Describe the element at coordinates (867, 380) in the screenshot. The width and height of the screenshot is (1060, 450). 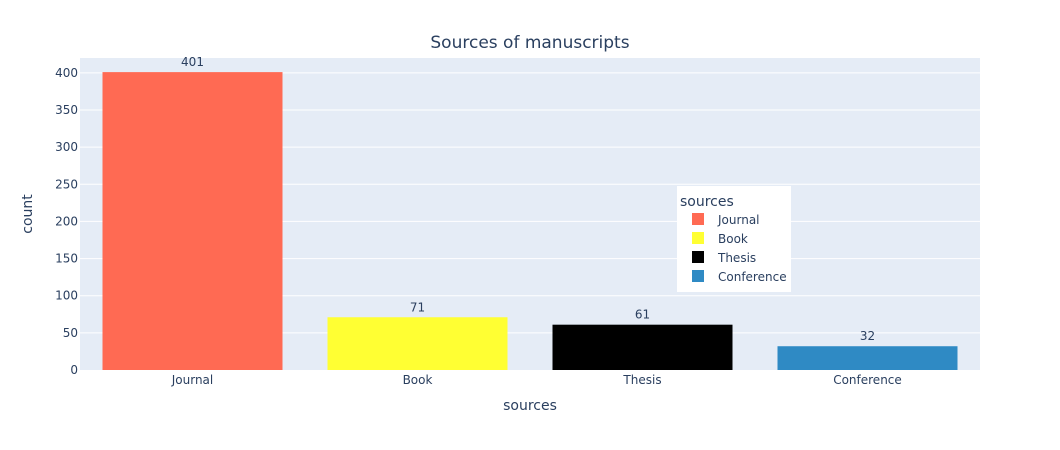
I see `x-tick-label-conference: Conference` at that location.